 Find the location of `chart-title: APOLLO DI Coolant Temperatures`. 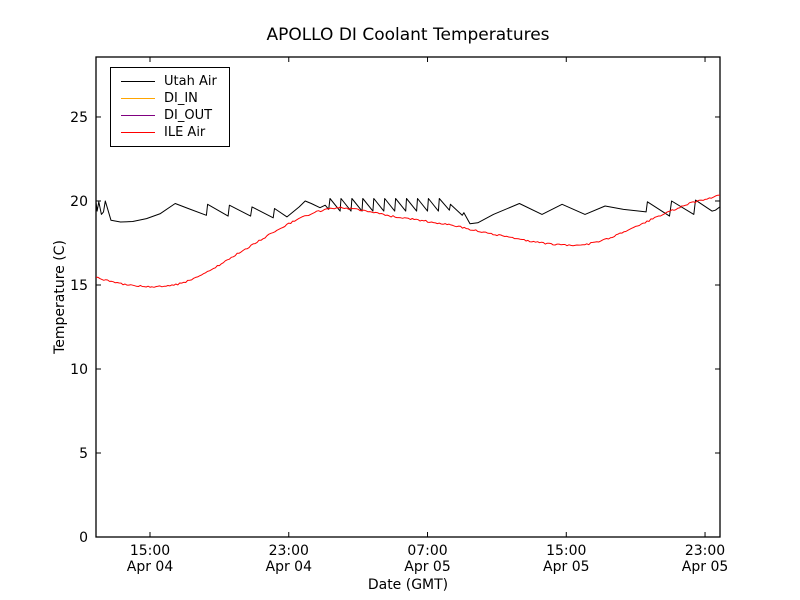

chart-title: APOLLO DI Coolant Temperatures is located at coordinates (407, 35).